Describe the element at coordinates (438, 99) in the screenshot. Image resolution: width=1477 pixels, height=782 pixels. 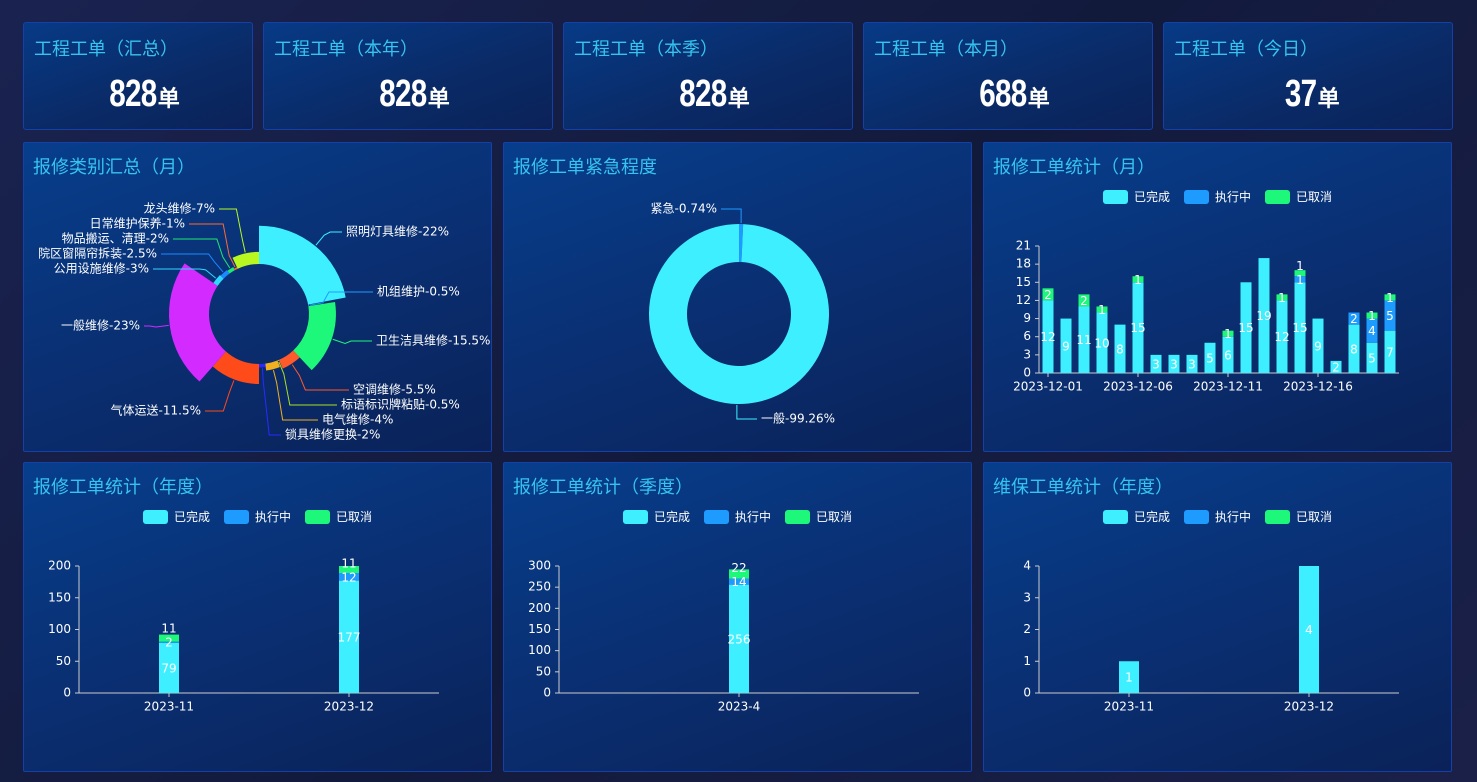
I see `kpi-unit: 单` at that location.